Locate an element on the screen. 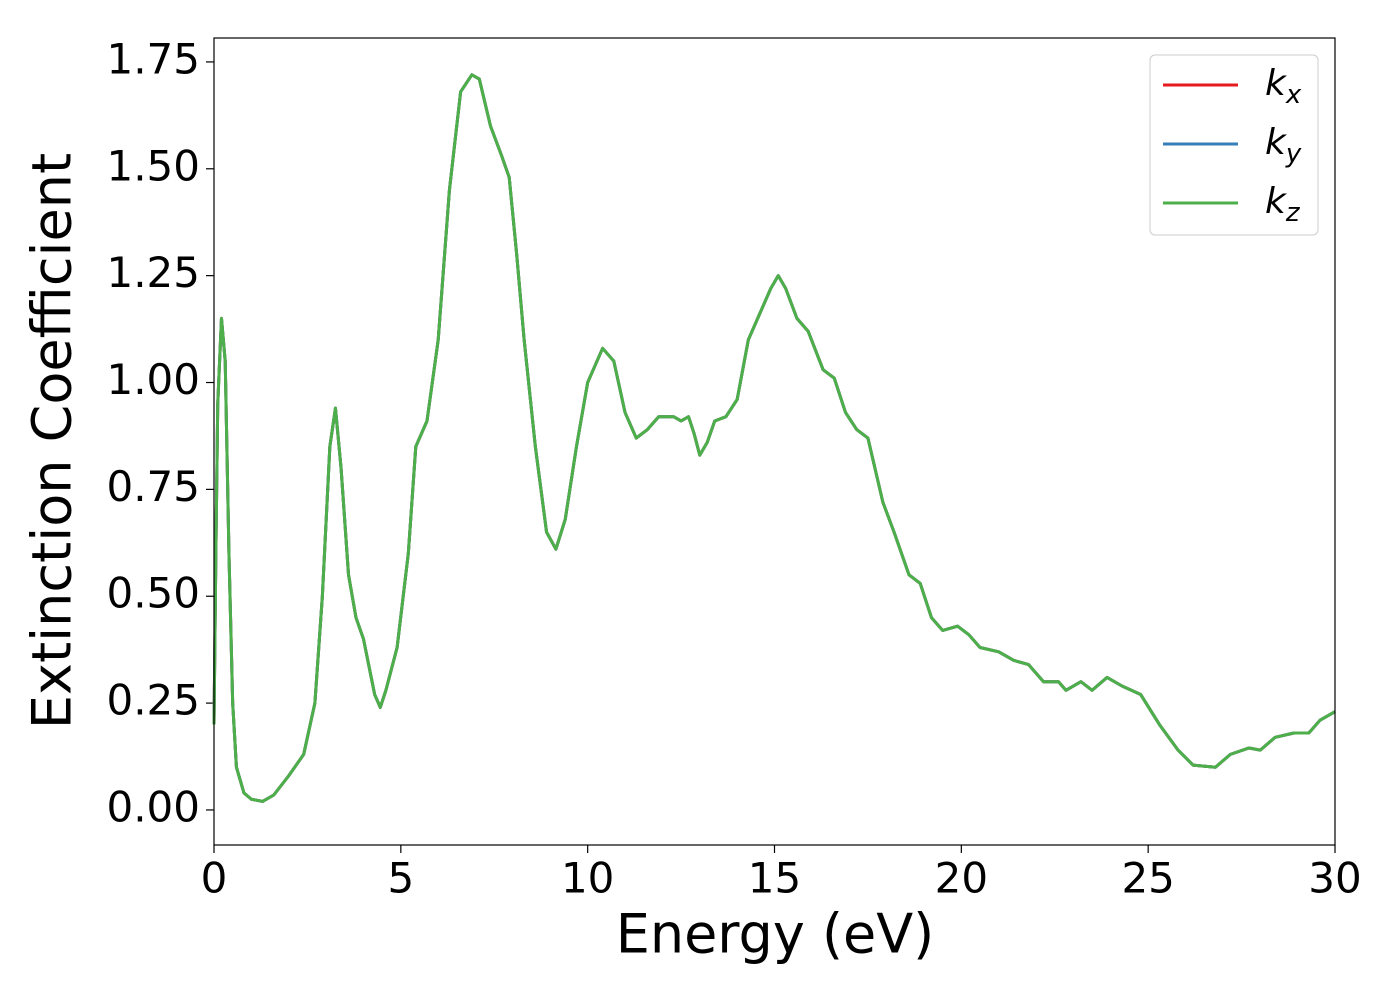 Image resolution: width=1400 pixels, height=1000 pixels. legend-label: kz is located at coordinates (1283, 204).